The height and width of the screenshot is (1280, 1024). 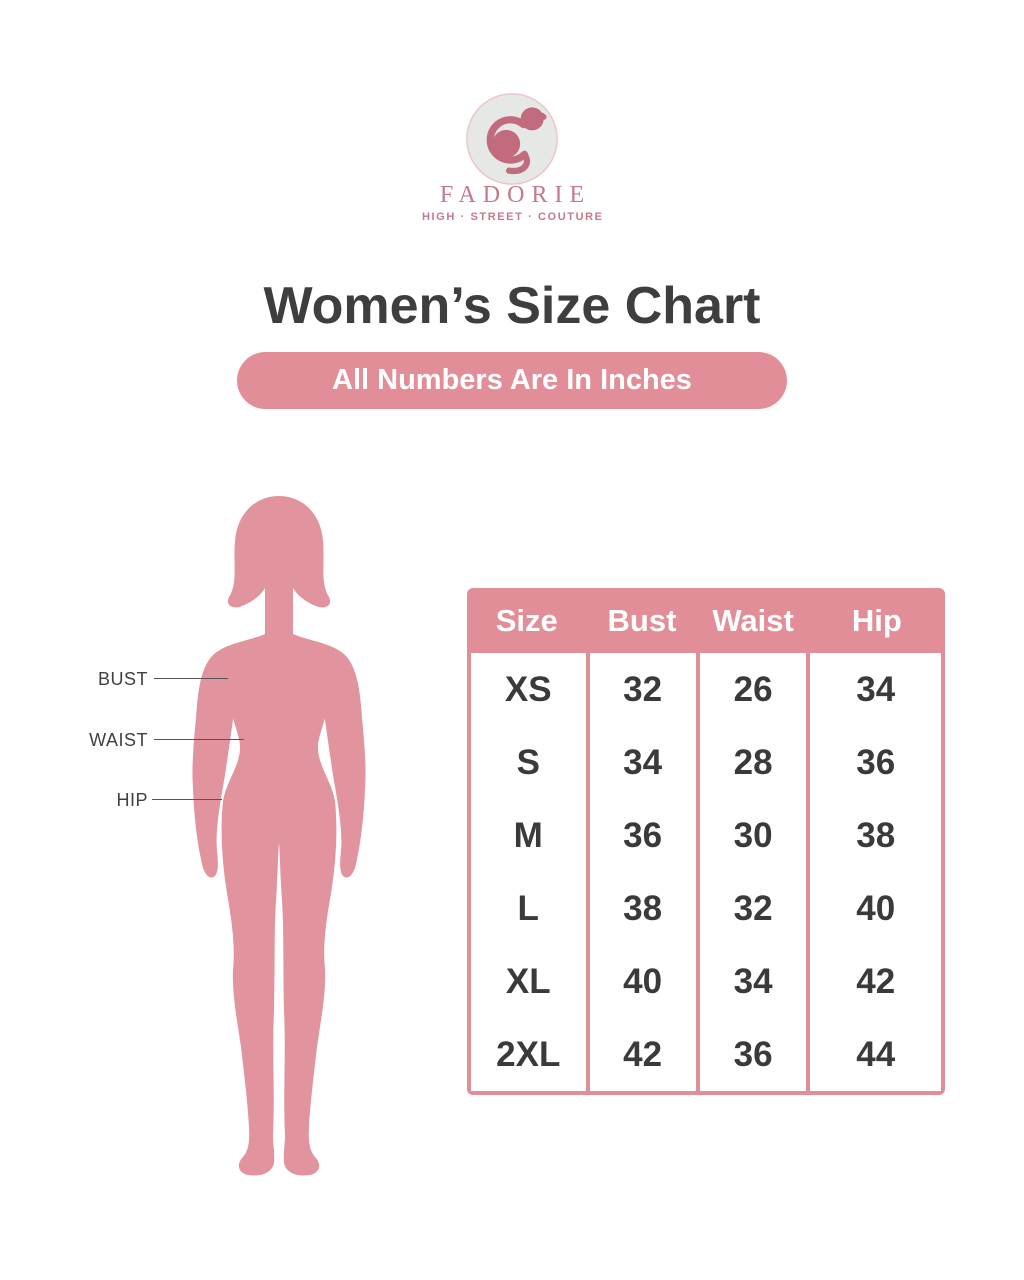 I want to click on woman-silhouette, so click(x=279, y=836).